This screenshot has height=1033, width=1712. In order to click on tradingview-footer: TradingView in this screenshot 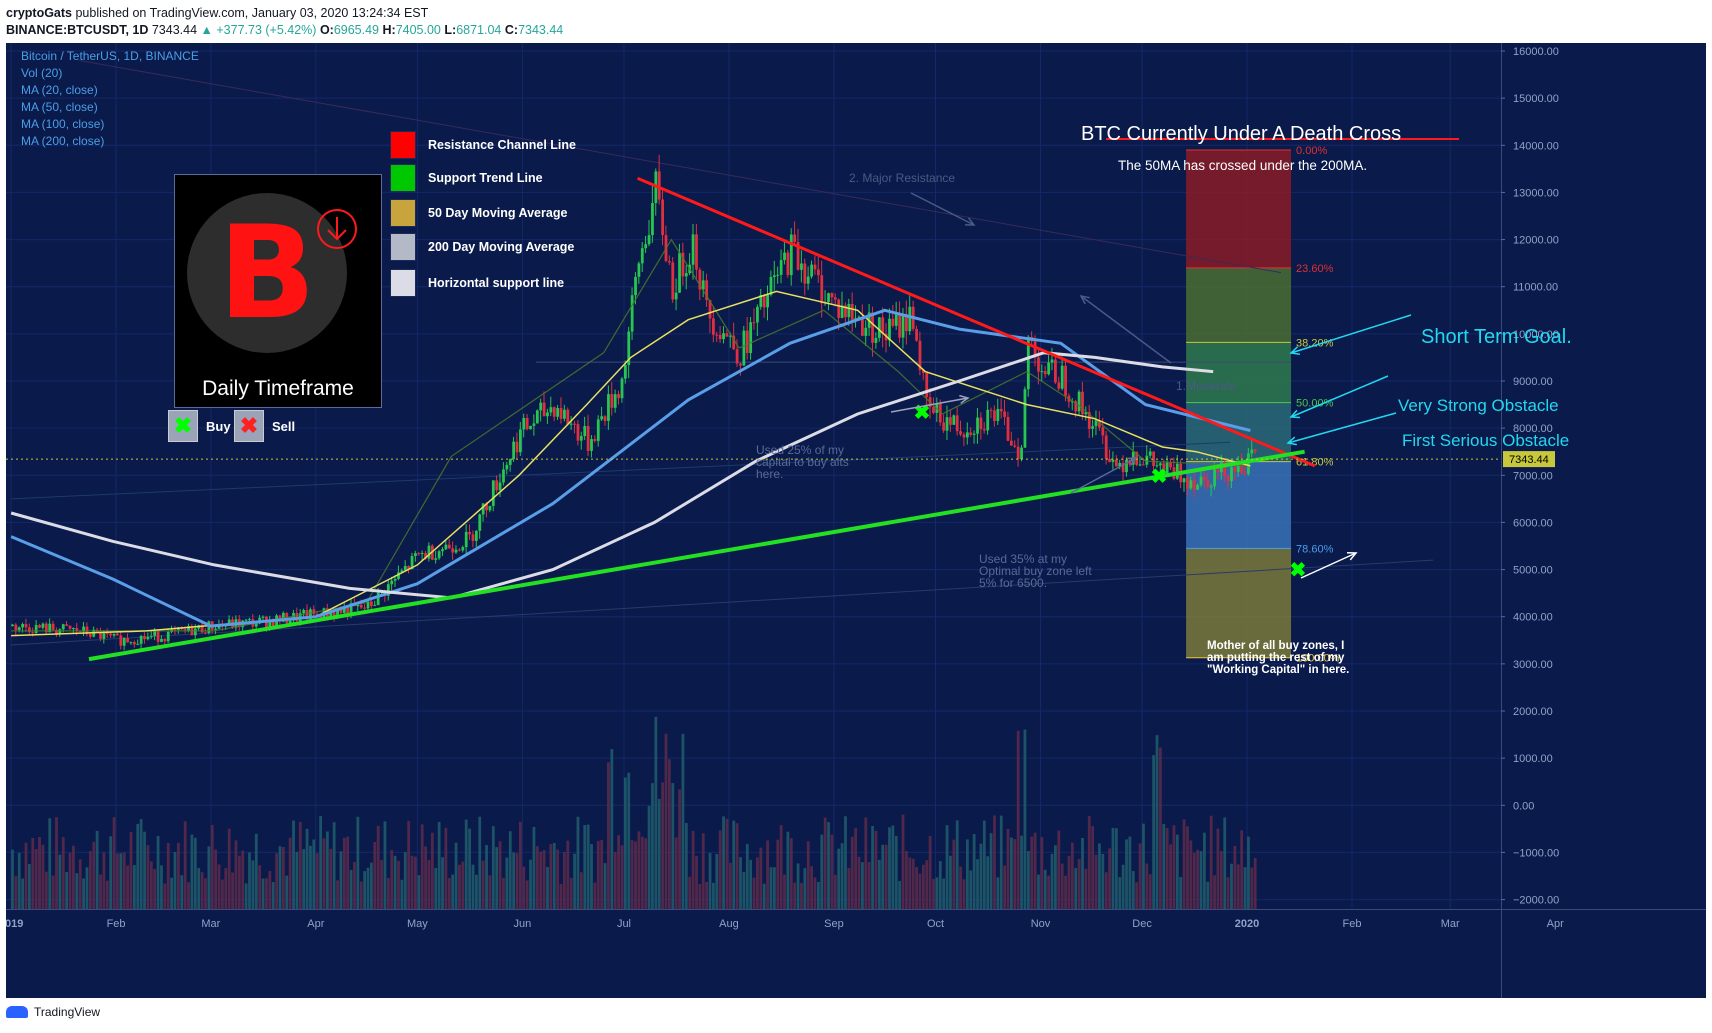, I will do `click(53, 1012)`.